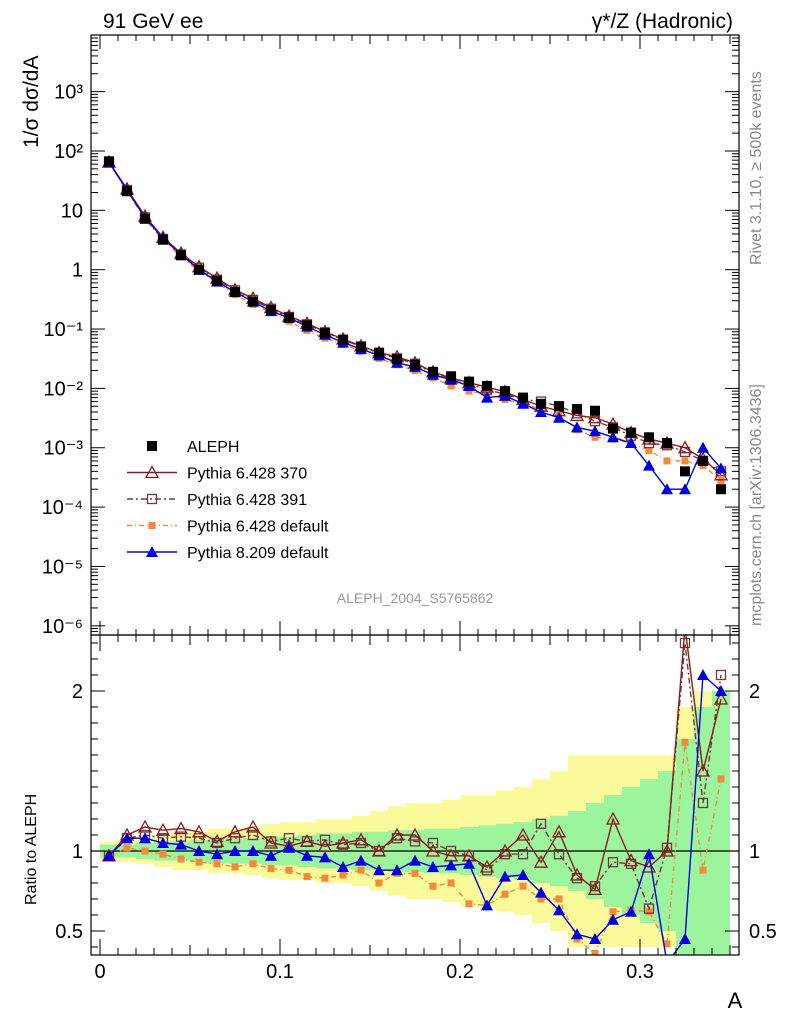 Image resolution: width=786 pixels, height=1024 pixels. I want to click on ratio-ytick-label: 0.5, so click(69, 932).